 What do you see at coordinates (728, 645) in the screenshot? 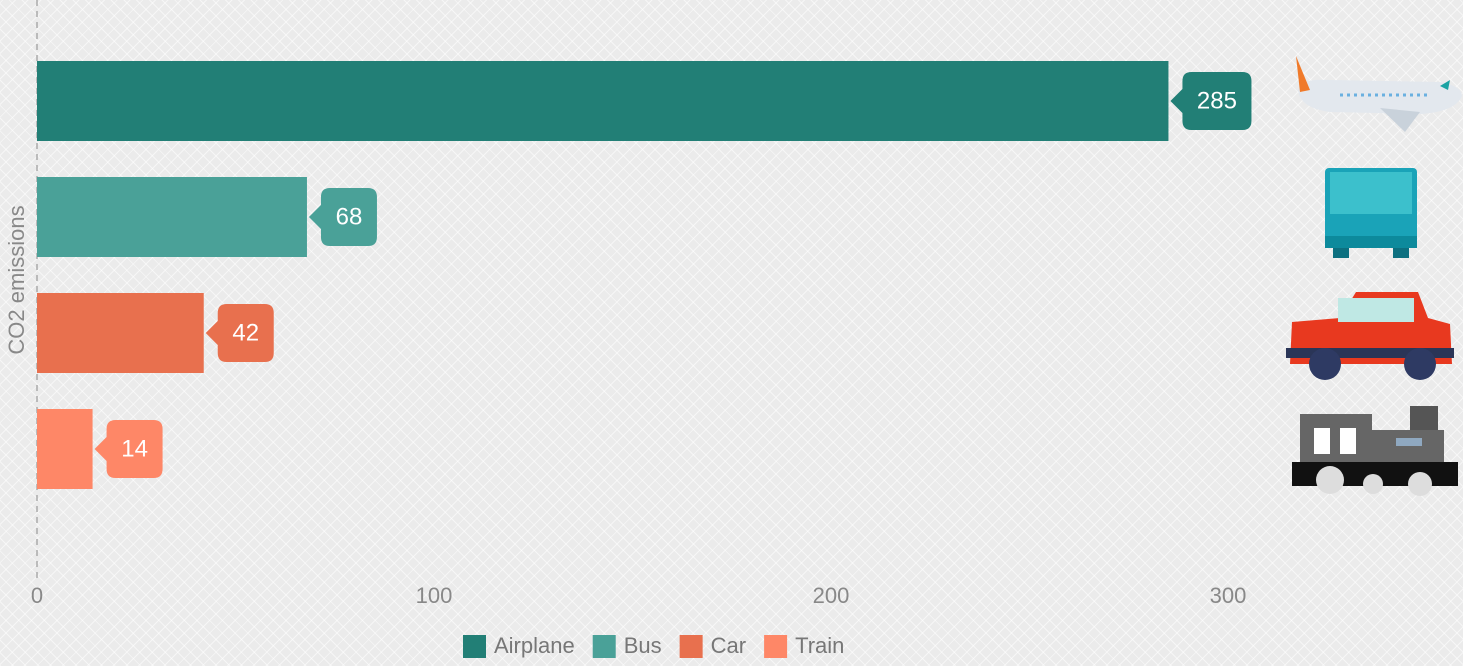
I see `legend-label: Car` at bounding box center [728, 645].